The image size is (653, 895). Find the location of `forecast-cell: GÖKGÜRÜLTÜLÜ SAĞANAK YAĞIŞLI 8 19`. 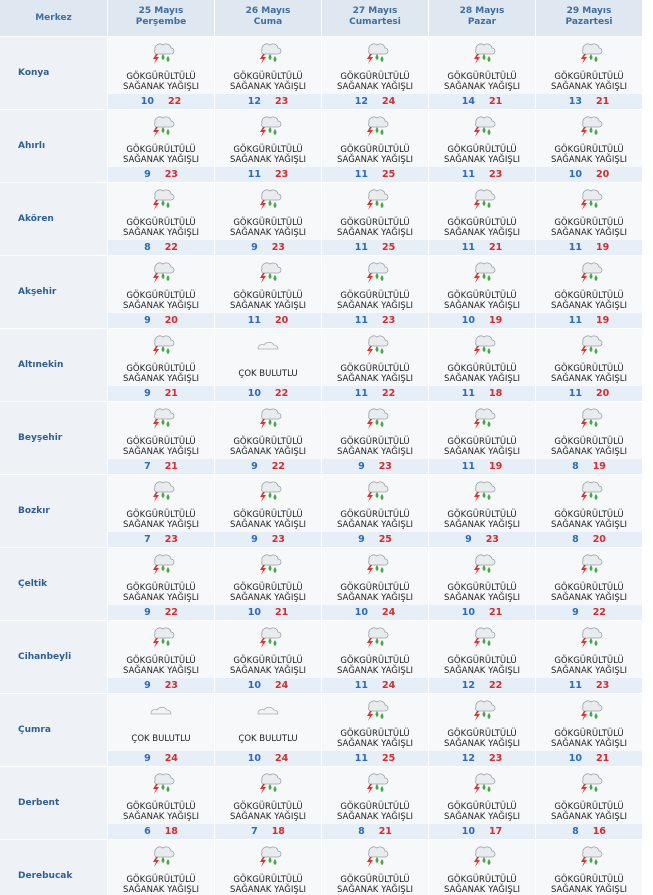

forecast-cell: GÖKGÜRÜLTÜLÜ SAĞANAK YAĞIŞLI 8 19 is located at coordinates (589, 438).